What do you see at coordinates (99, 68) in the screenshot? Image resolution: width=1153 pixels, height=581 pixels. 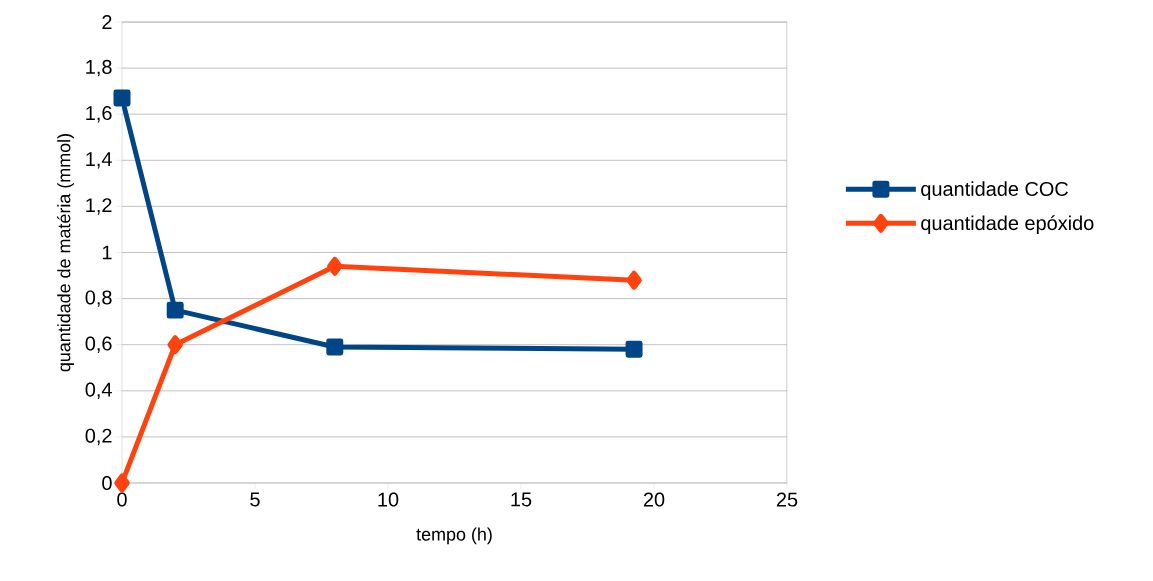 I see `y-tick-label: 1,8` at bounding box center [99, 68].